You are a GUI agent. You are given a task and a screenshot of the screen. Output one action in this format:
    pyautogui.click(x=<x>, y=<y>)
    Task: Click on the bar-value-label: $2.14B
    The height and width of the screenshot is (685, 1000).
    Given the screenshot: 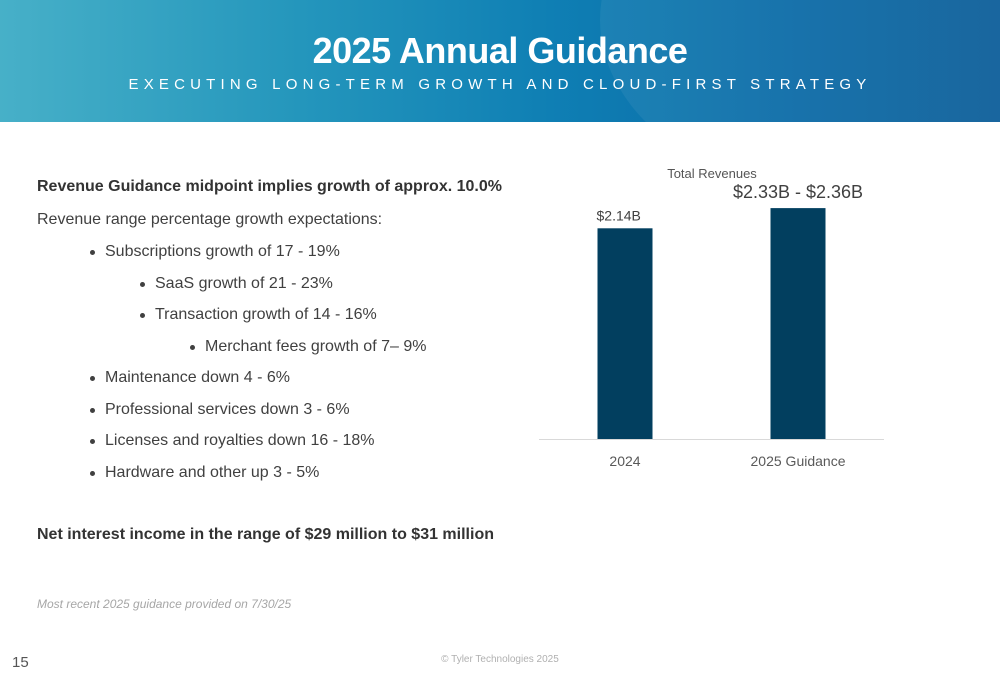 What is the action you would take?
    pyautogui.click(x=619, y=215)
    